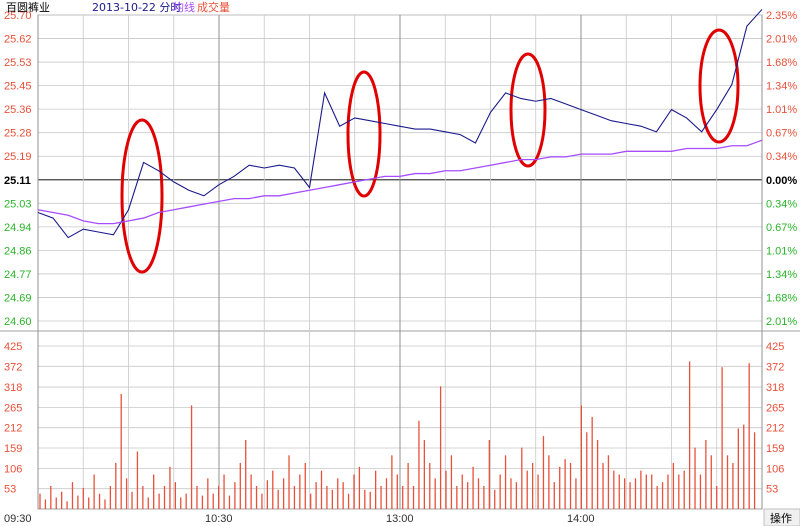  I want to click on volume-tick-label-right: 53, so click(772, 490).